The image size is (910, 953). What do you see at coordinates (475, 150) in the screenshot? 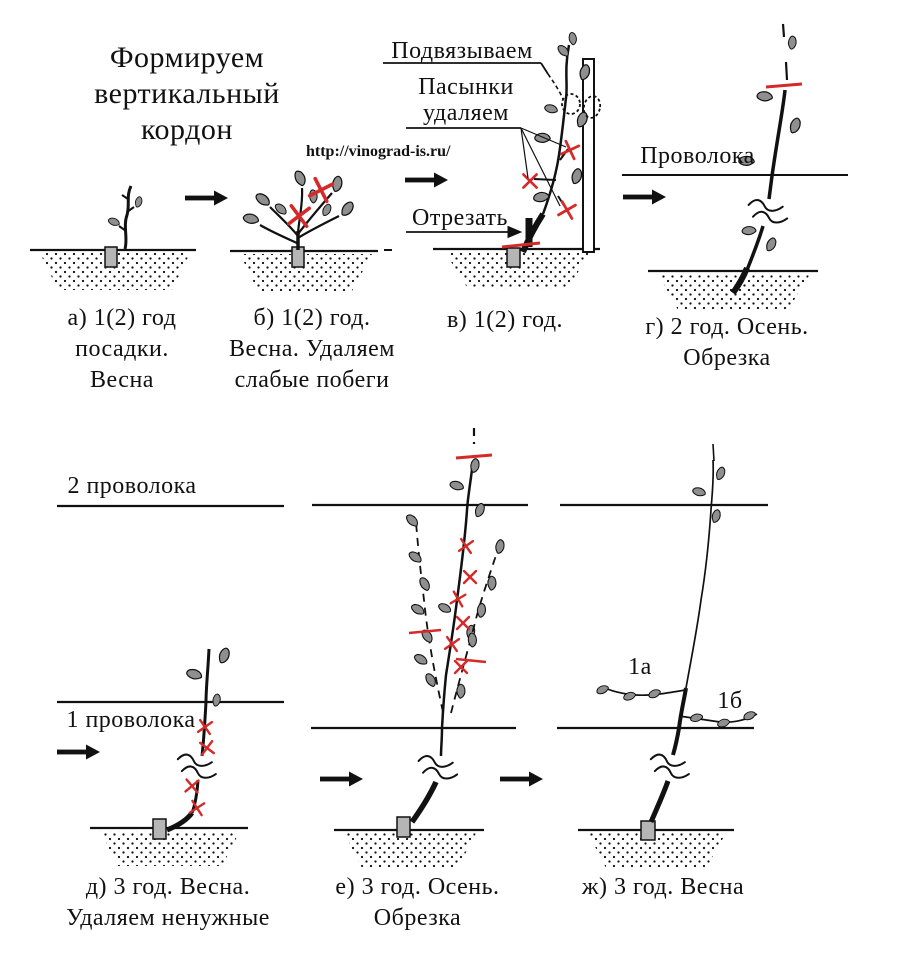
I see `callout-lines` at bounding box center [475, 150].